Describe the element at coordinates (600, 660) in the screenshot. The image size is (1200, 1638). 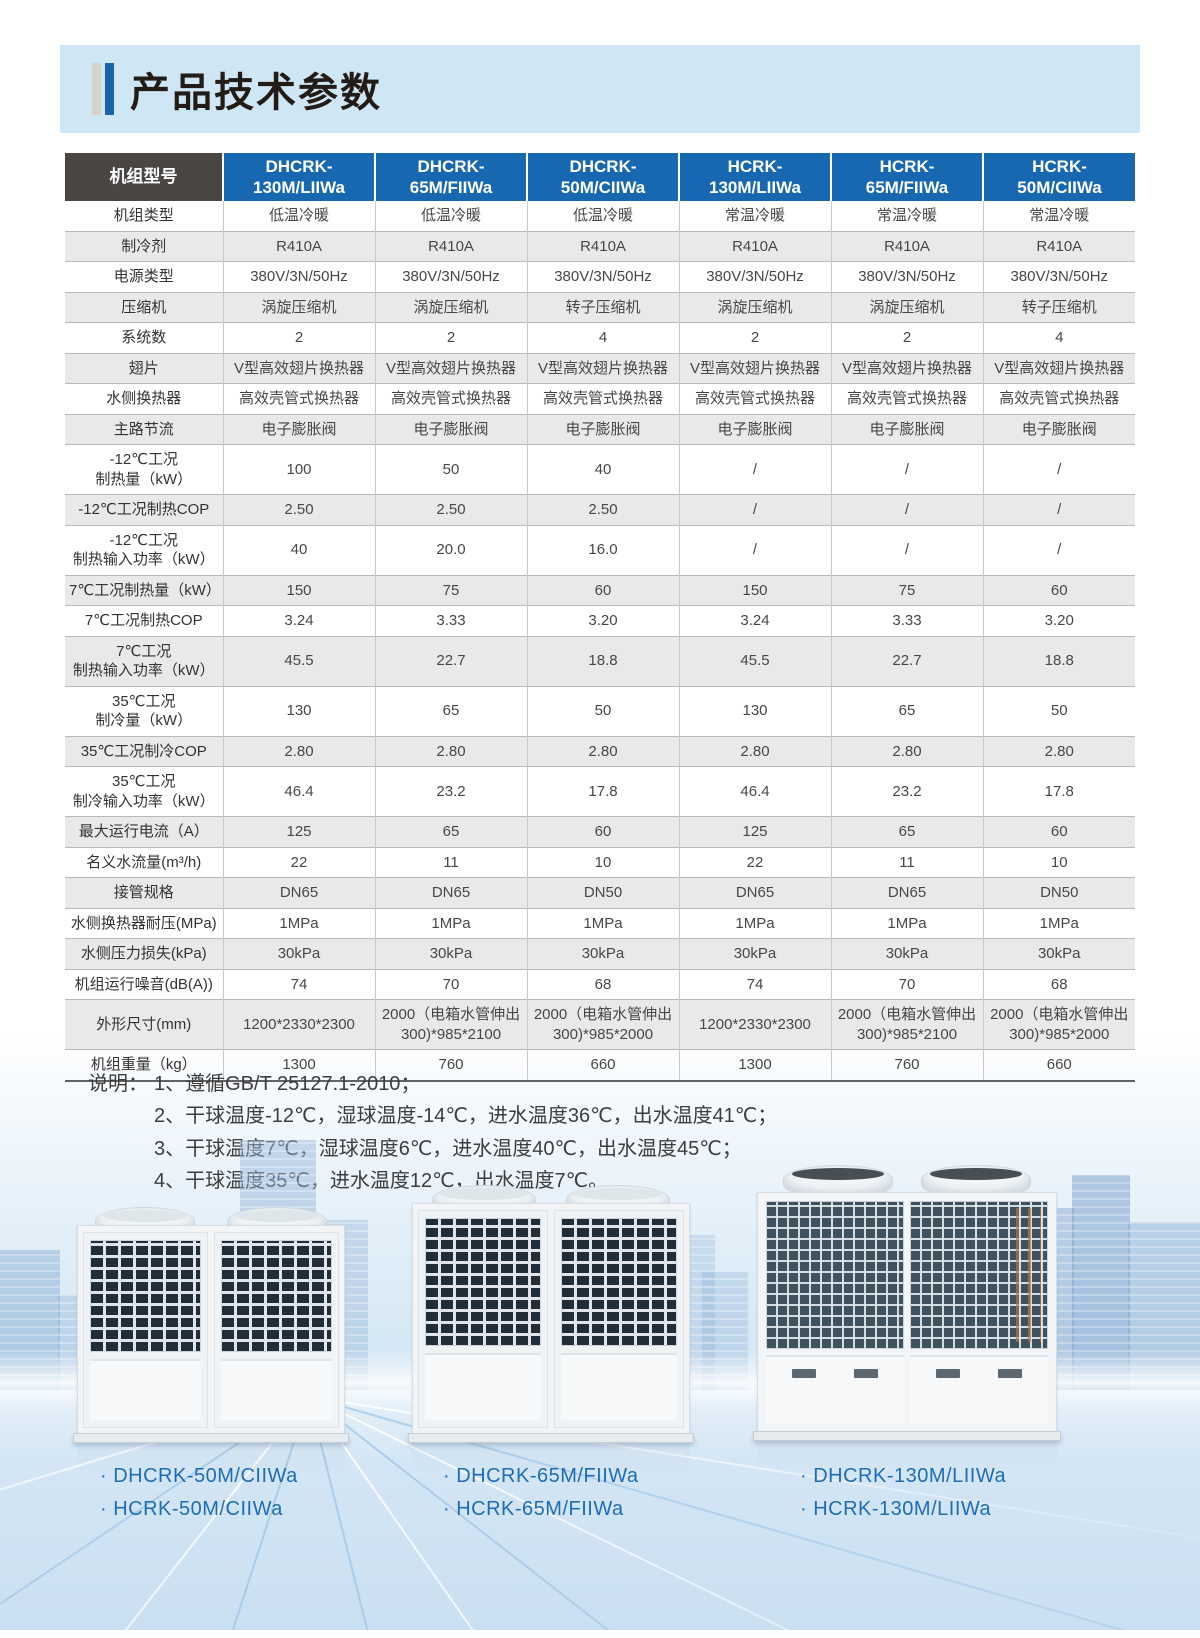
I see `table-row: 7℃工况 制热输入功率（kW） 45.5 22.7 18.8 45.5 22.7 18.8` at that location.